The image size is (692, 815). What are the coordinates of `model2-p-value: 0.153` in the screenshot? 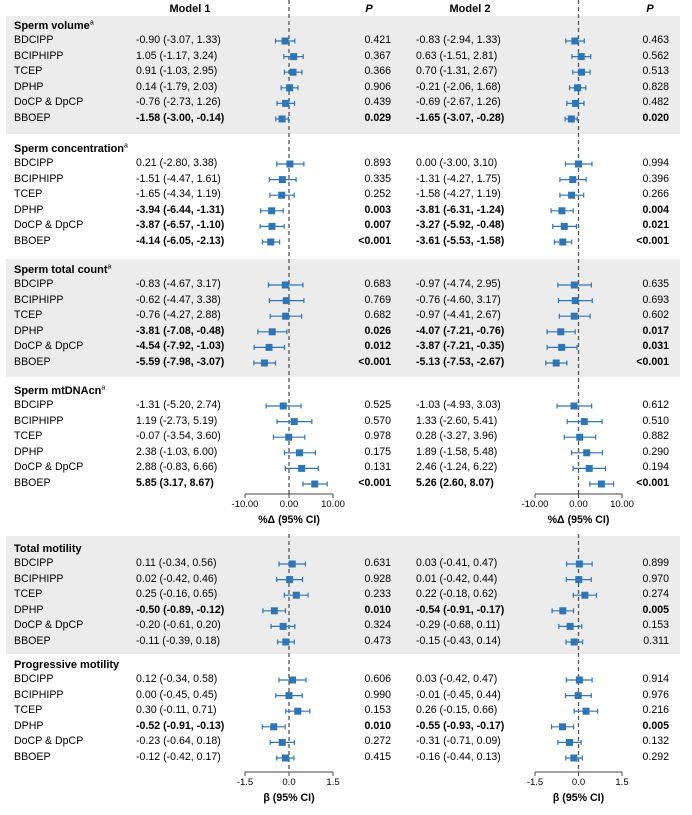 It's located at (655, 625).